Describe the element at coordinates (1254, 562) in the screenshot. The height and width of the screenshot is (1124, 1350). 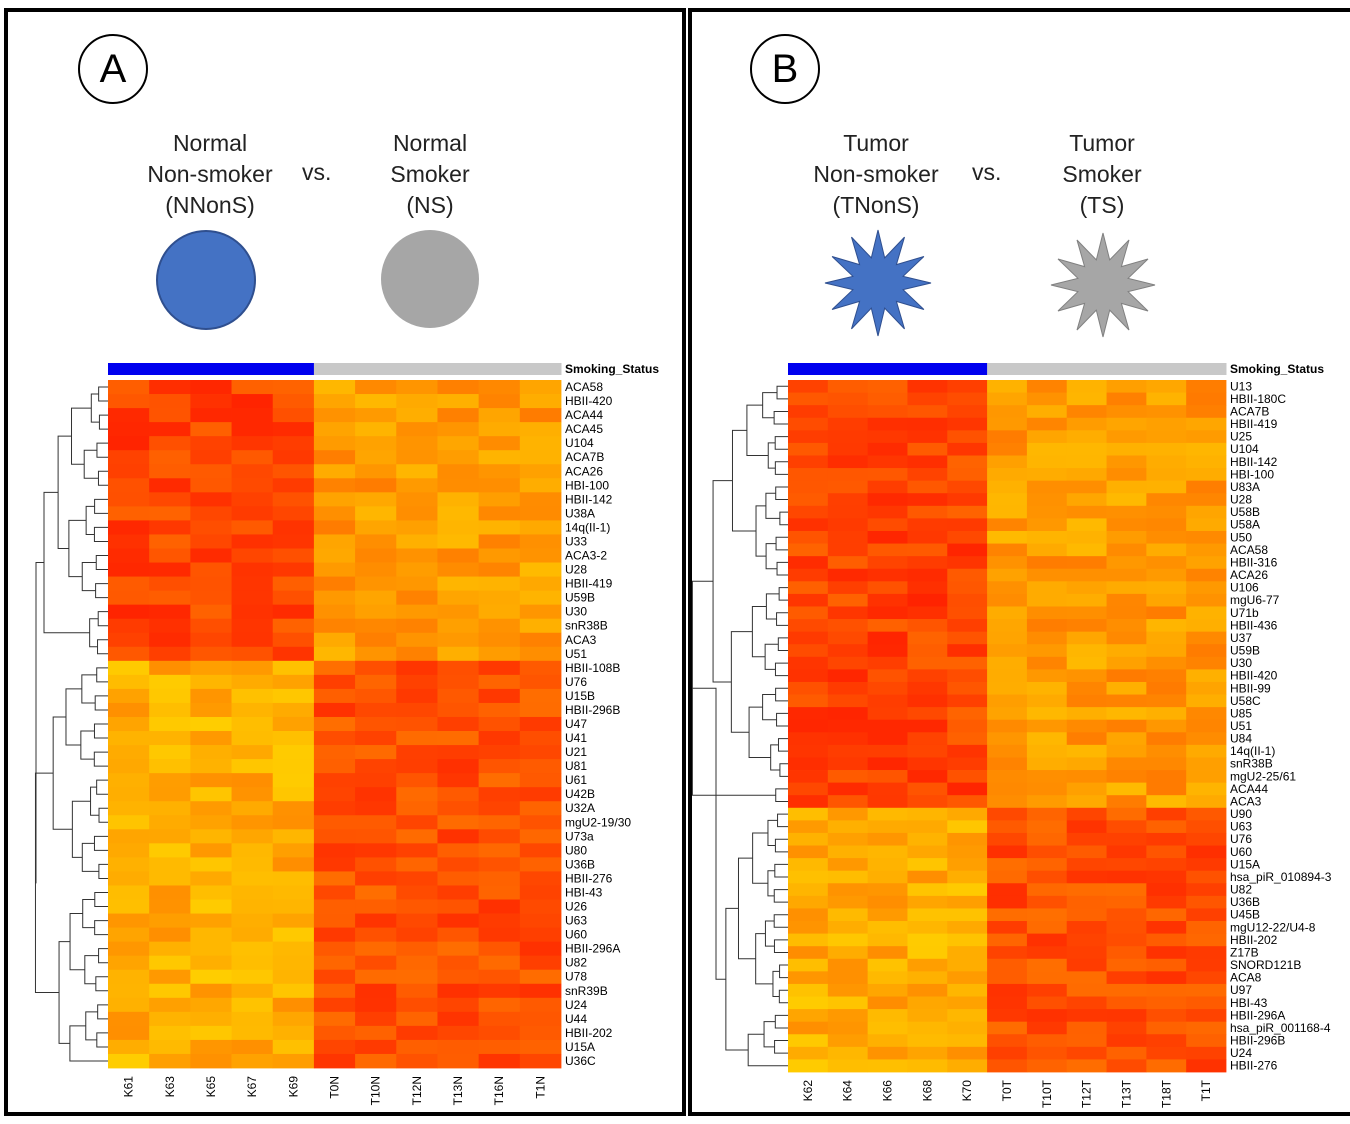
I see `row-label: HBII-316` at that location.